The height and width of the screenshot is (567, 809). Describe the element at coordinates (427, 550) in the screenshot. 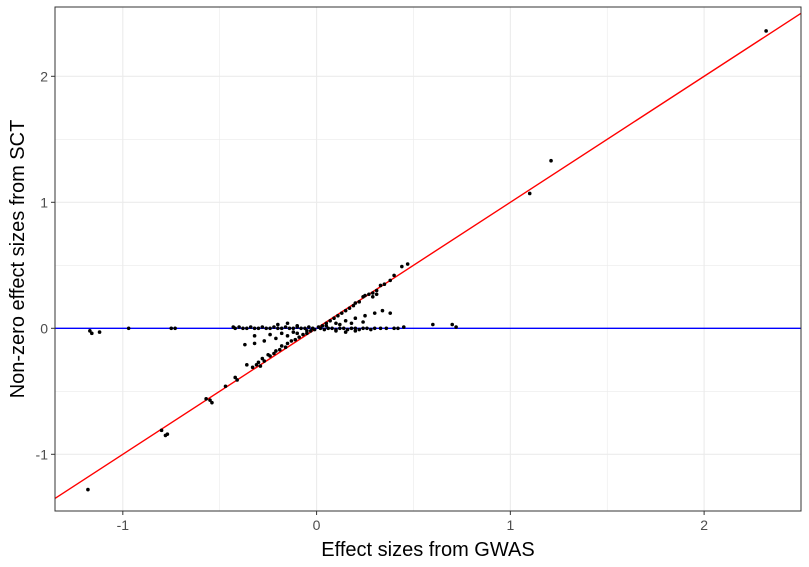

I see `x-axis-title: Effect sizes from GWAS` at that location.